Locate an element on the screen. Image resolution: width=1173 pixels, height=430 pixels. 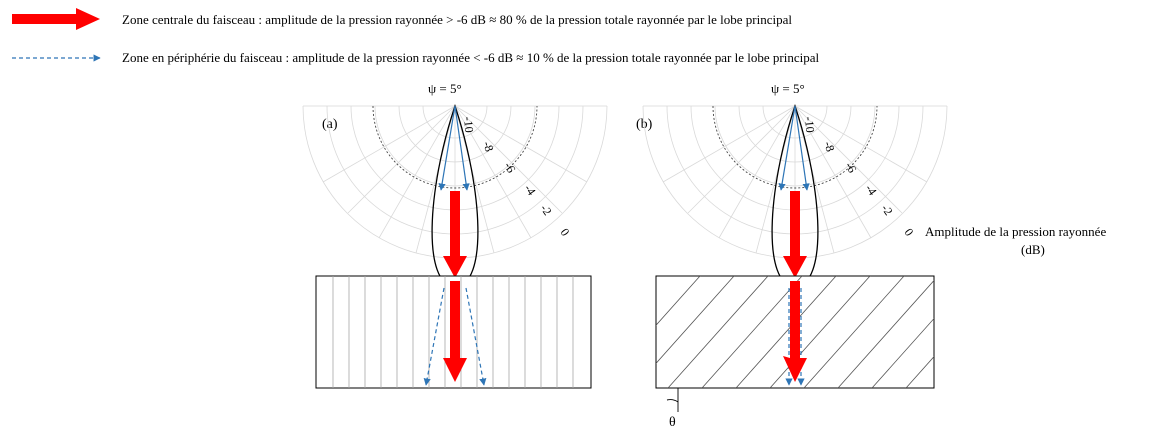
amplitude-label-line1: Amplitude de la pression rayonnée is located at coordinates (1015, 231).